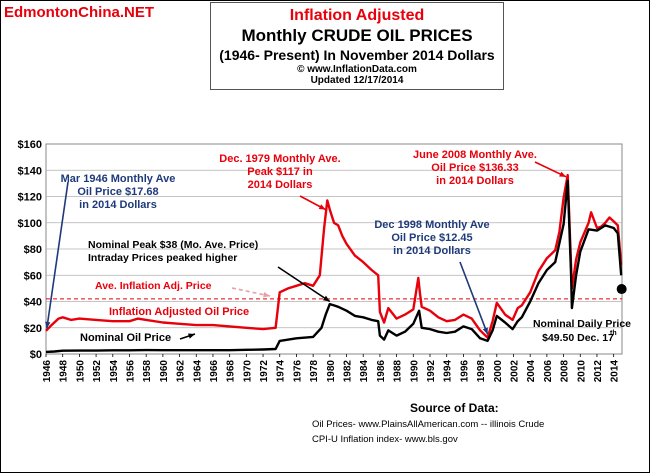 This screenshot has width=650, height=473. What do you see at coordinates (30, 224) in the screenshot?
I see `y-tick-label: $100` at bounding box center [30, 224].